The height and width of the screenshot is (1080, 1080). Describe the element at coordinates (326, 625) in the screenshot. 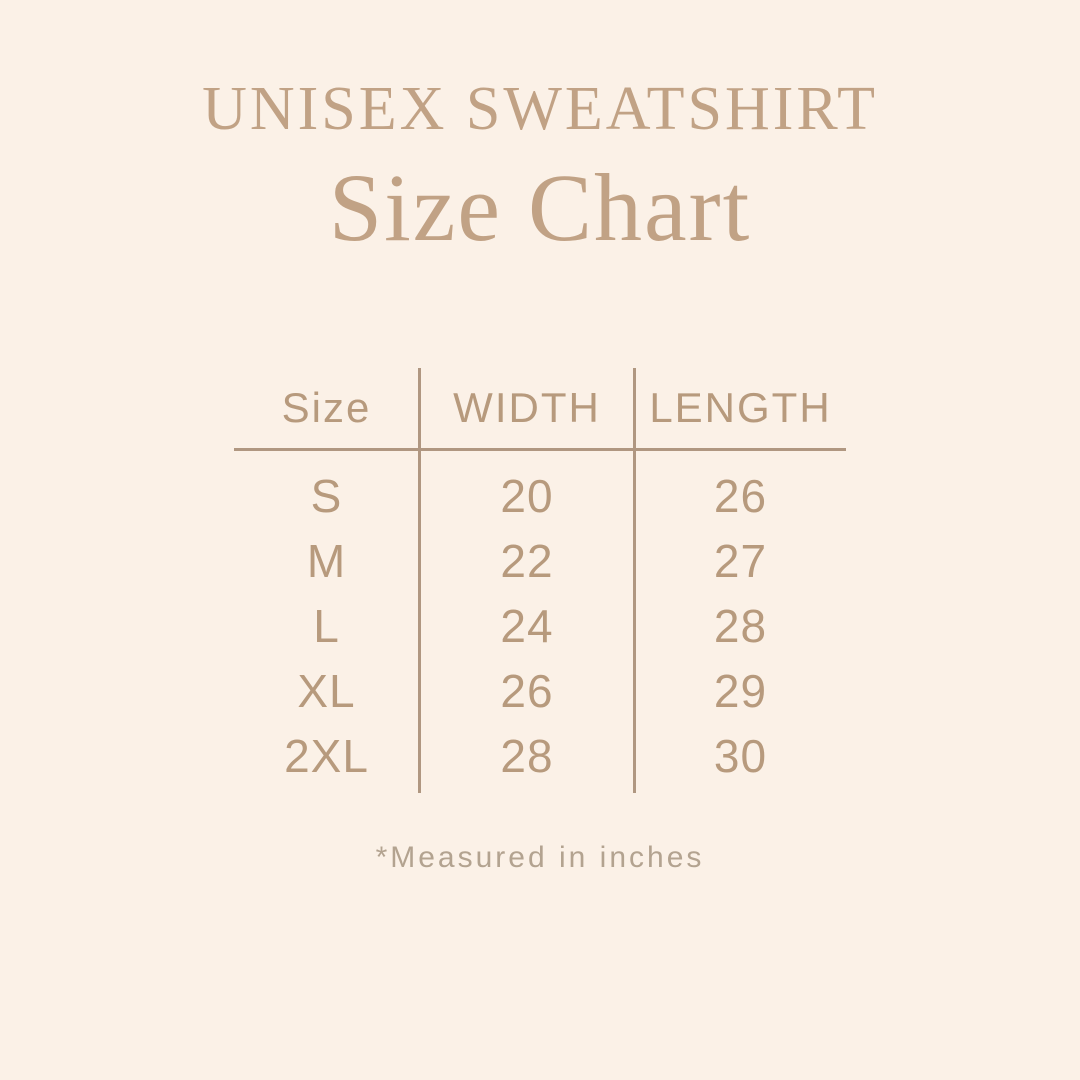

I see `table-cell-size: L` at that location.